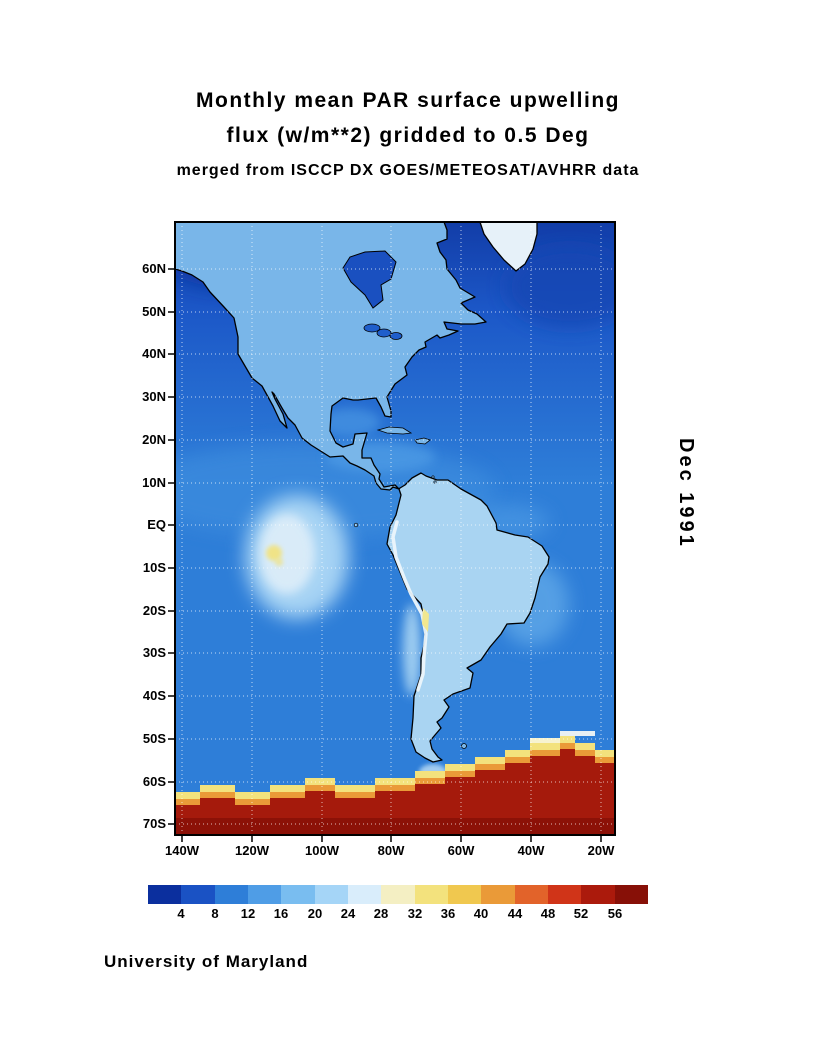  I want to click on title-line-2: flux (w/m**2) gridded to 0.5 Deg, so click(408, 135).